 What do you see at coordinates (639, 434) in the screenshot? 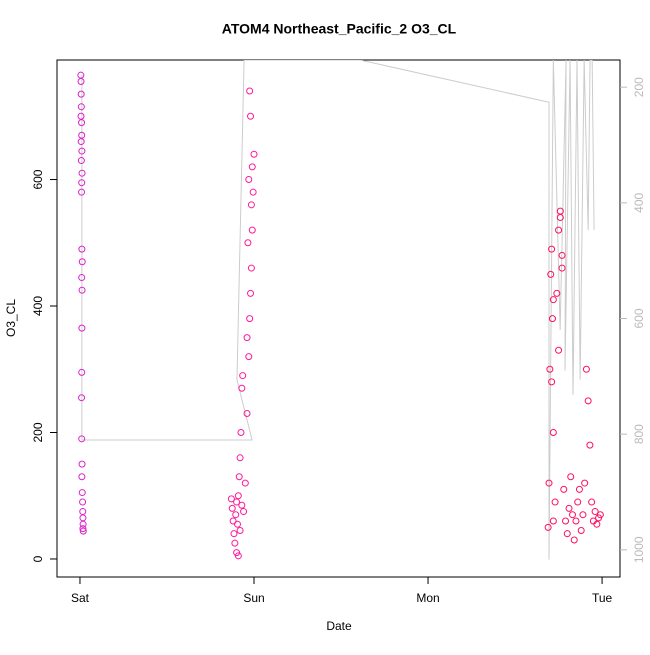
I see `y2-tick-label: 800` at bounding box center [639, 434].